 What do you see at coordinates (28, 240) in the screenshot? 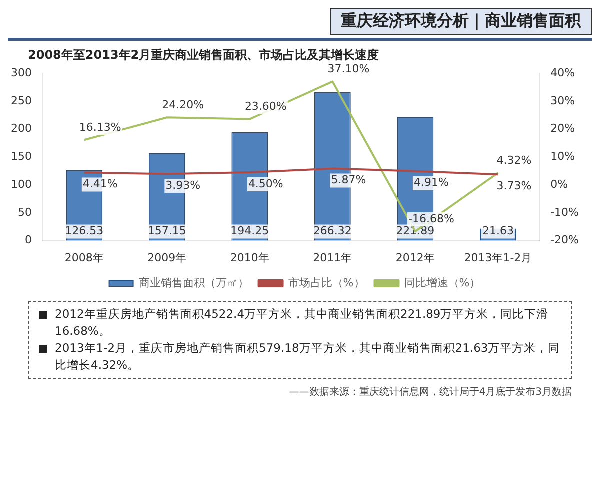
I see `y-tick-label: 0` at bounding box center [28, 240].